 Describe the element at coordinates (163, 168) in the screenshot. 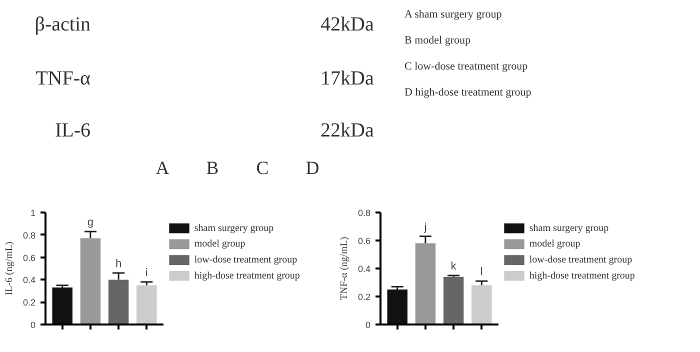

I see `text: A` at that location.